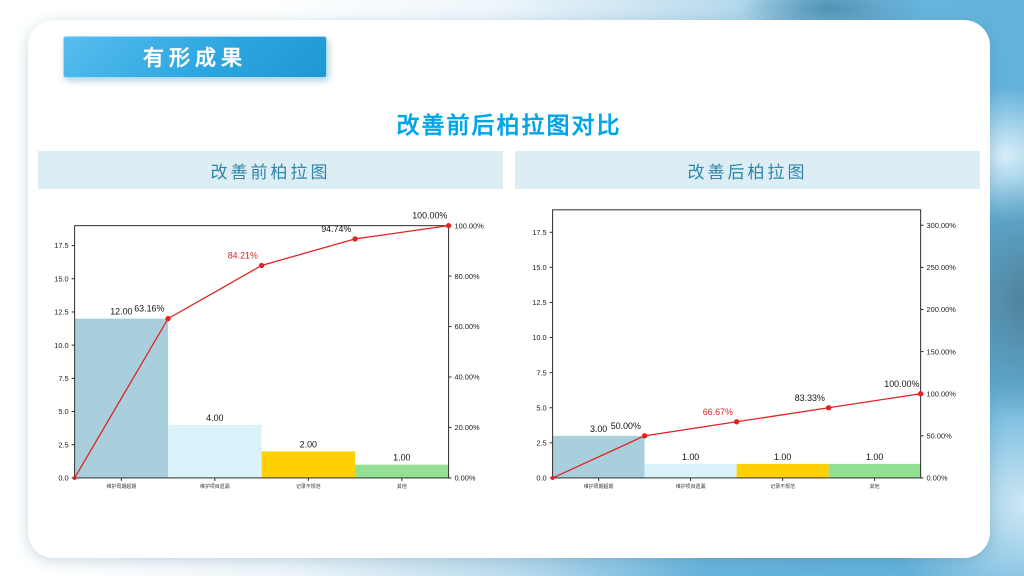  I want to click on bar-value-label: 3.00, so click(598, 429).